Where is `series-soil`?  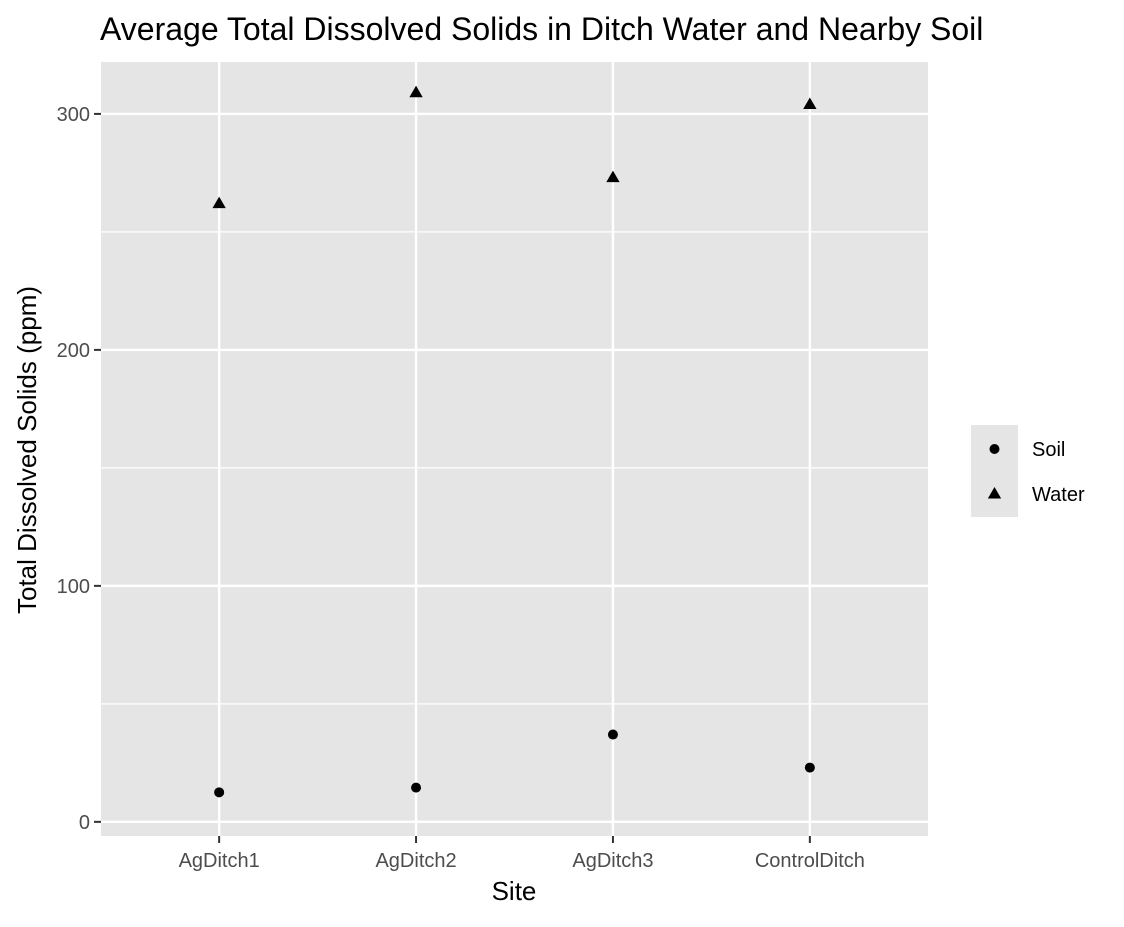 series-soil is located at coordinates (514, 763).